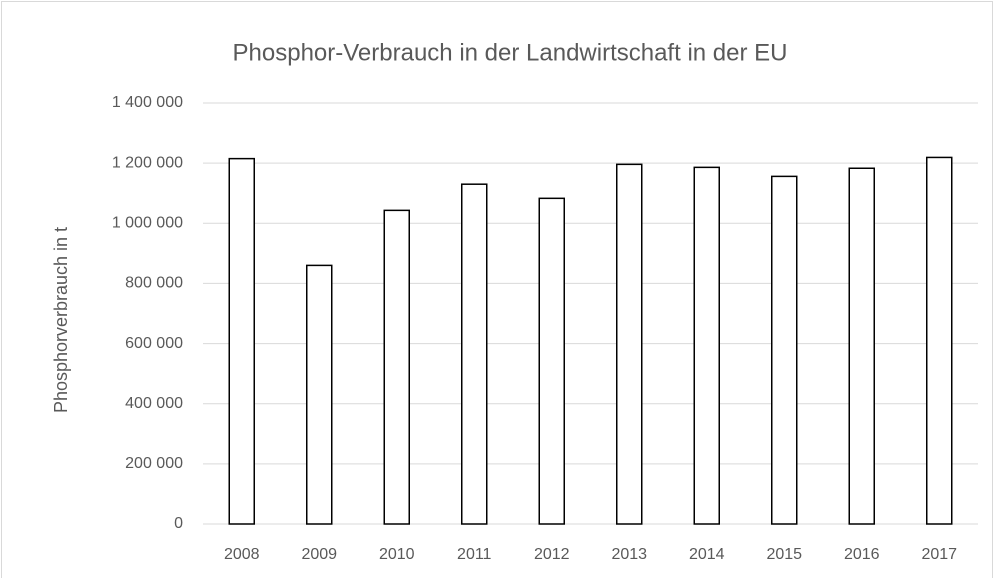  Describe the element at coordinates (242, 554) in the screenshot. I see `x-tick-label: 2008` at that location.